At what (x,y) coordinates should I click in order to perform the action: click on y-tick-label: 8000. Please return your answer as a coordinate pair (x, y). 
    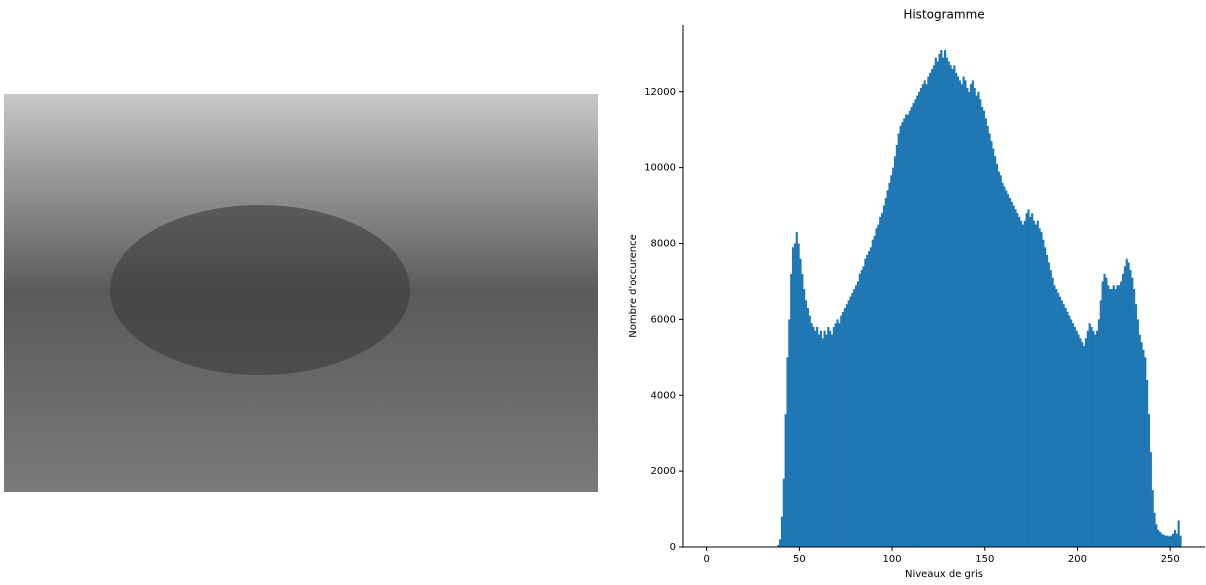
    Looking at the image, I should click on (663, 244).